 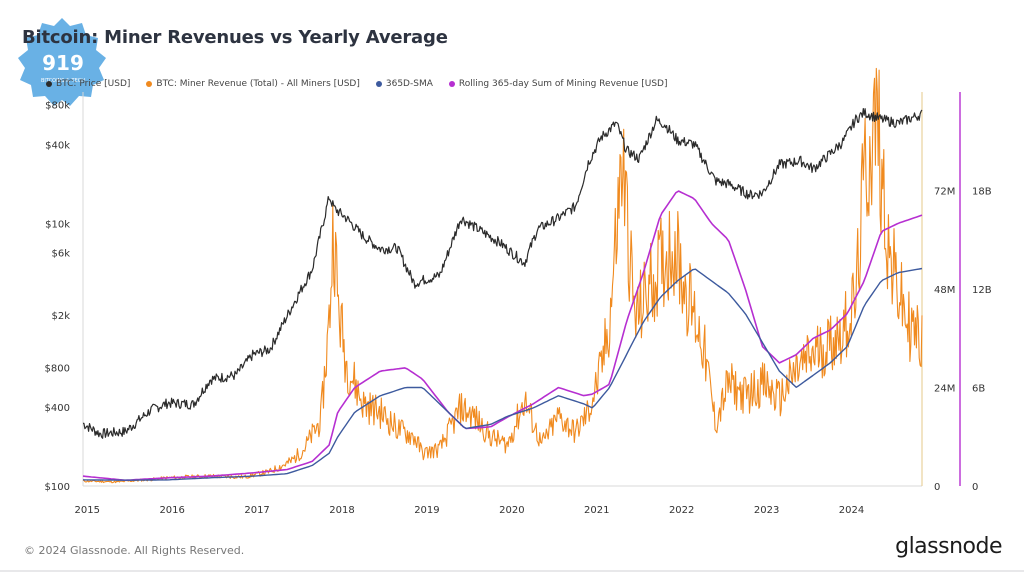 What do you see at coordinates (57, 224) in the screenshot?
I see `y-left-tick-label: $10k` at bounding box center [57, 224].